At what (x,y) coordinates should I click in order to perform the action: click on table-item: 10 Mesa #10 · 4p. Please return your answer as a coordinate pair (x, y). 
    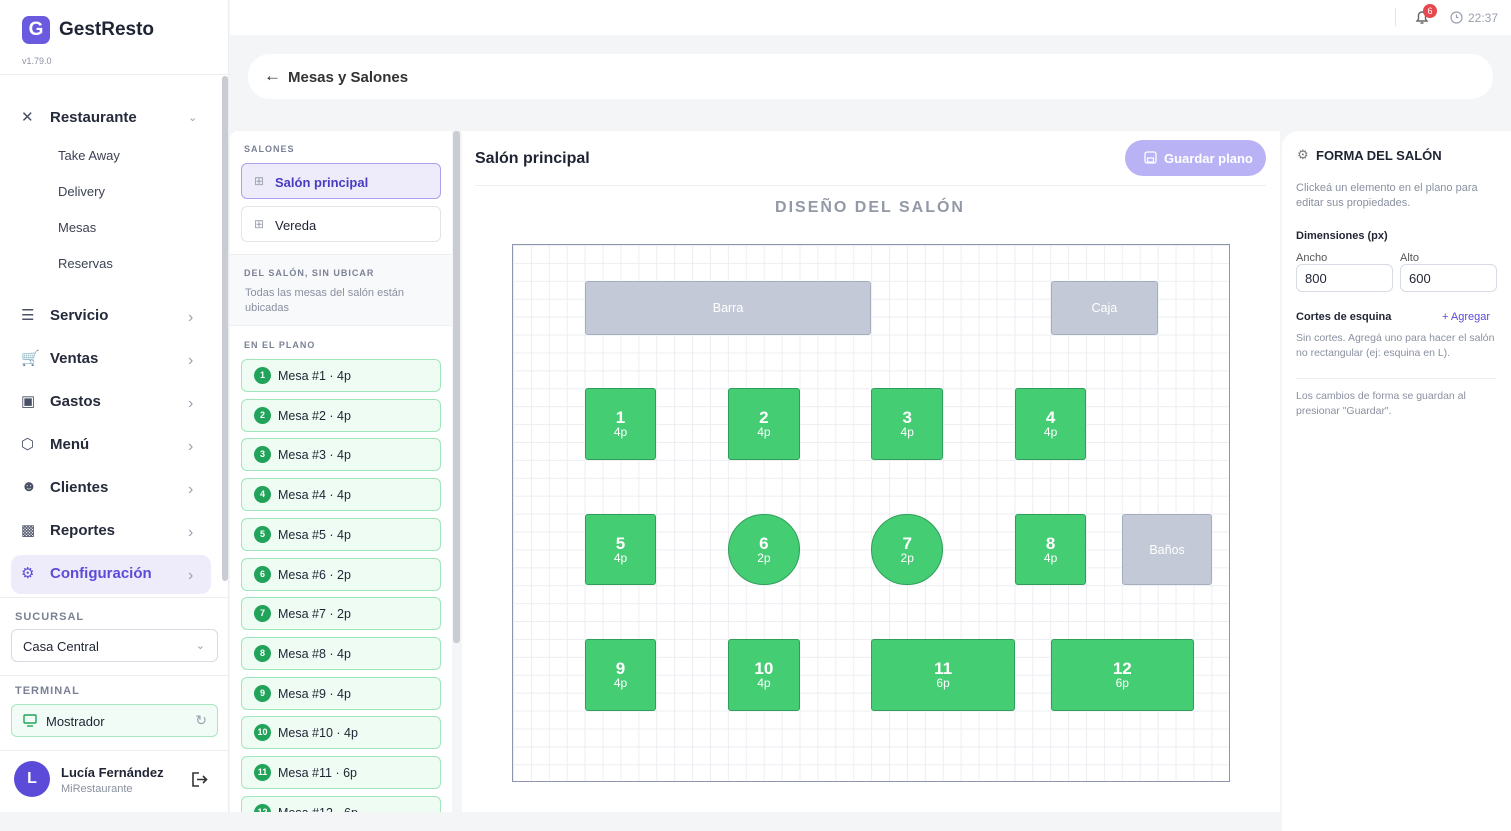
    Looking at the image, I should click on (341, 733).